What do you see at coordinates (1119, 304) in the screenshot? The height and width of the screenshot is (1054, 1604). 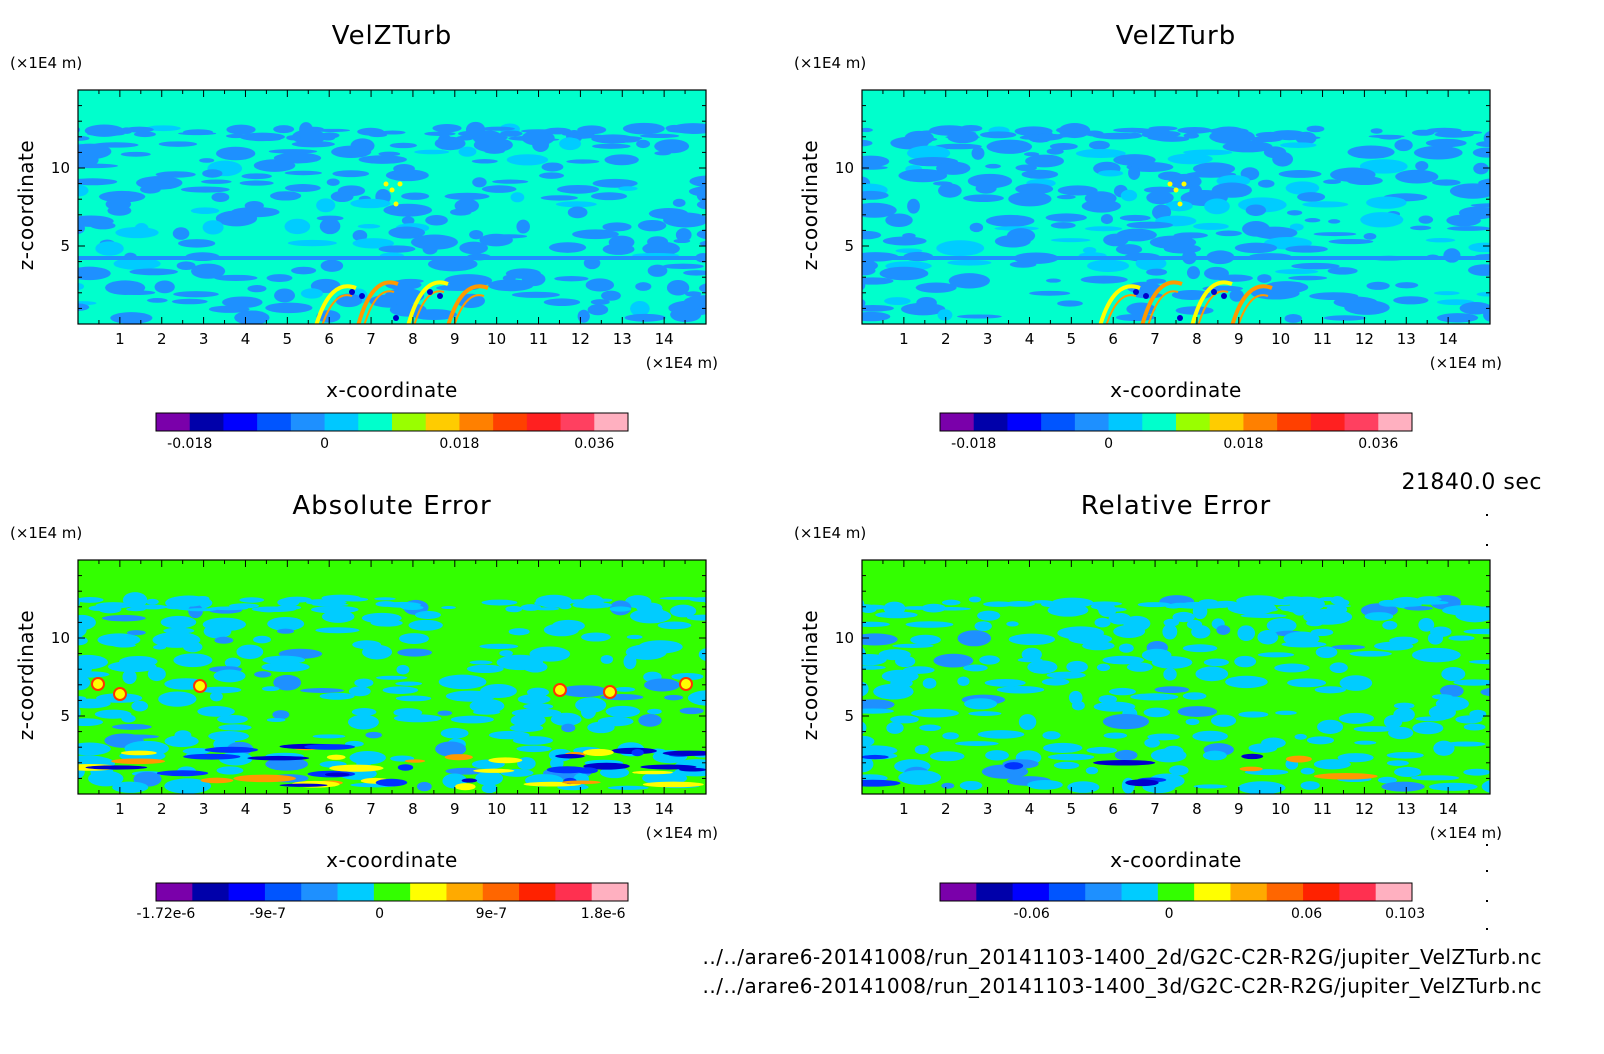 I see `plume-arc` at bounding box center [1119, 304].